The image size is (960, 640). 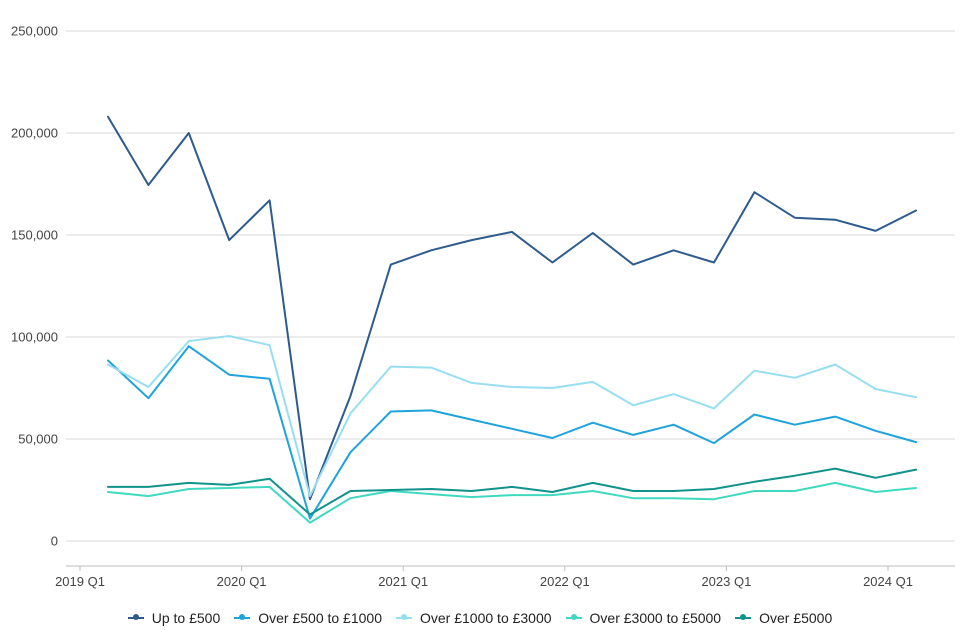 What do you see at coordinates (34, 235) in the screenshot?
I see `y-tick-label: 150,000` at bounding box center [34, 235].